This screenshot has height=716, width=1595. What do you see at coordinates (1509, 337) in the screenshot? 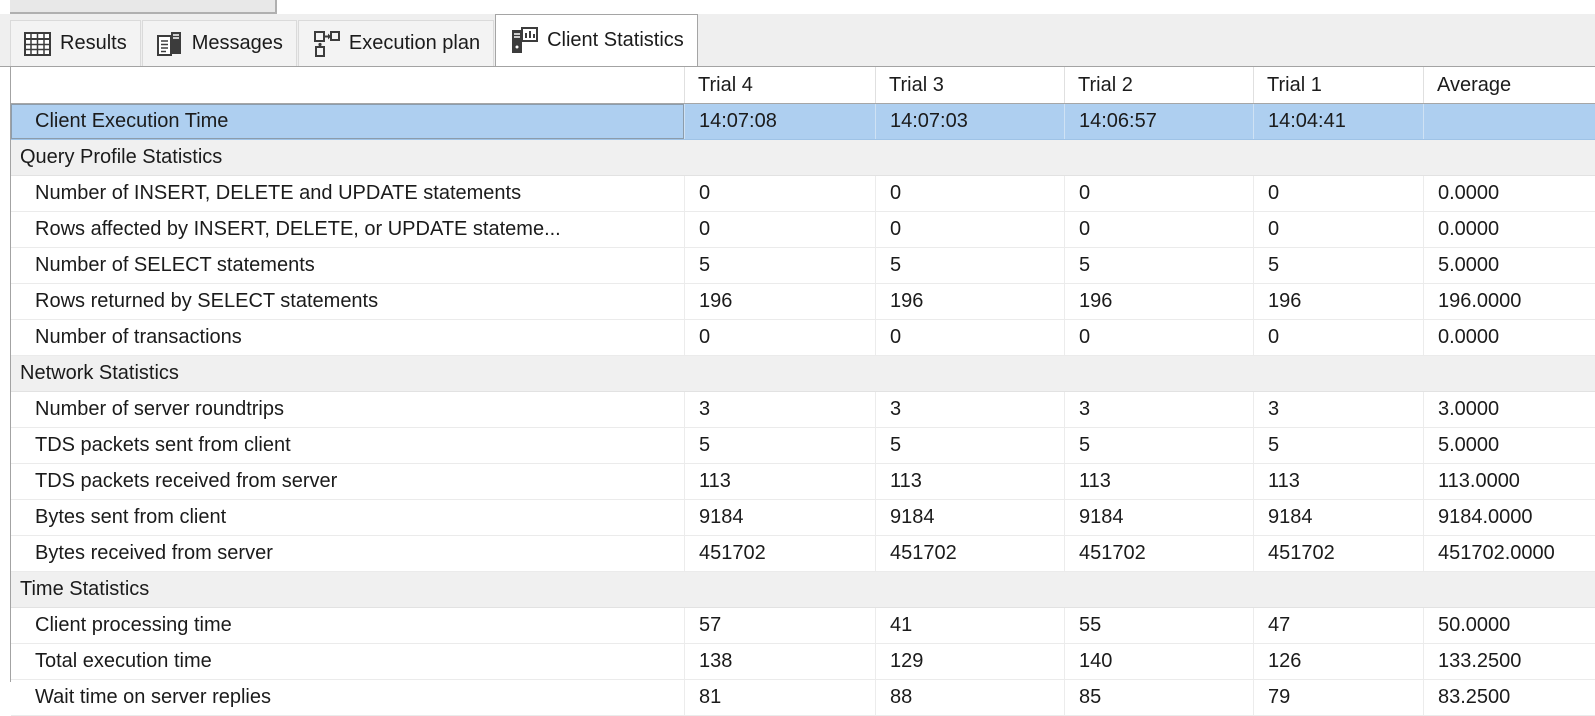
I see `value-cell: → 0.0000` at bounding box center [1509, 337].